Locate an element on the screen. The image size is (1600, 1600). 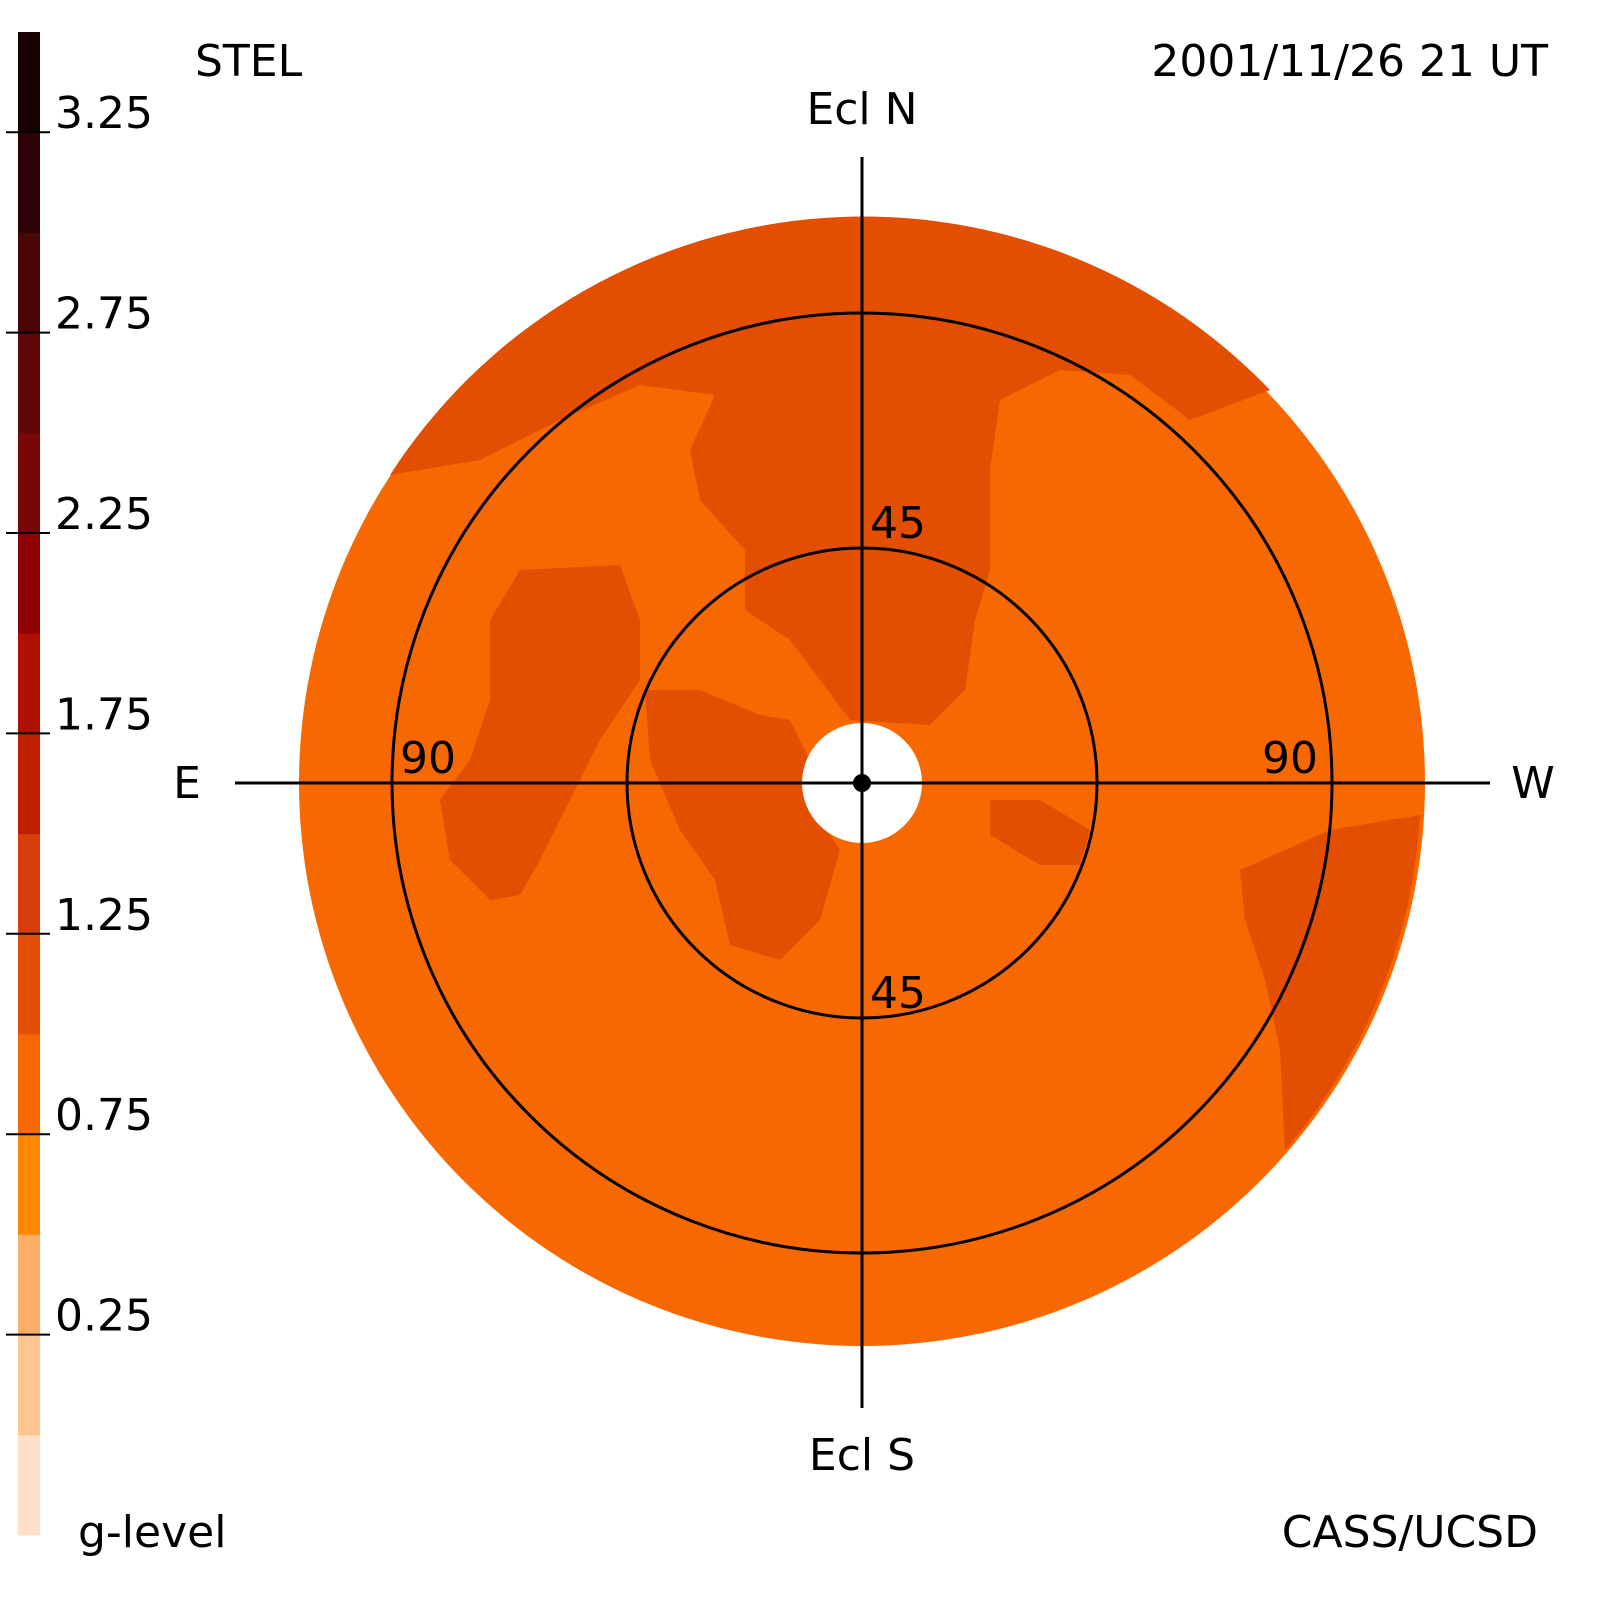
credit: CASS/UCSD is located at coordinates (1410, 1532).